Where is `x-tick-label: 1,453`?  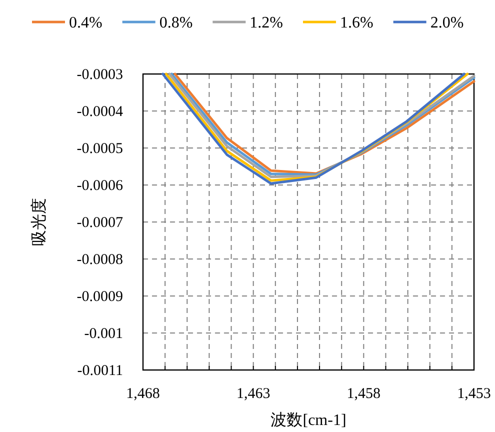
x-tick-label: 1,453 is located at coordinates (474, 394).